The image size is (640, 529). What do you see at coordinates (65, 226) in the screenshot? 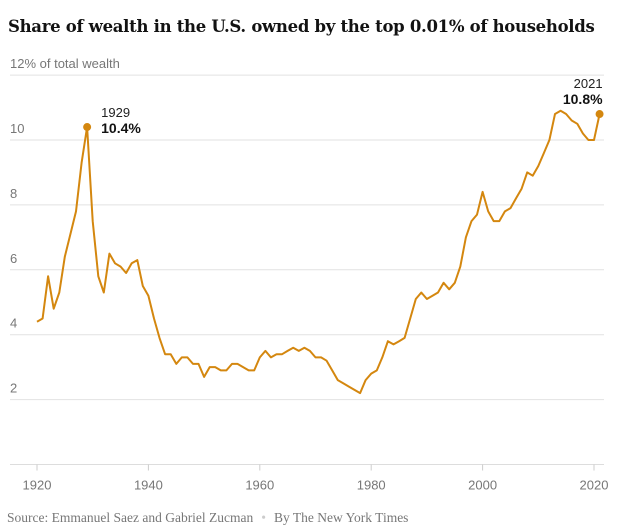
I see `y-axis-ticks: 2 4 6 8 10 12% of total wealth` at bounding box center [65, 226].